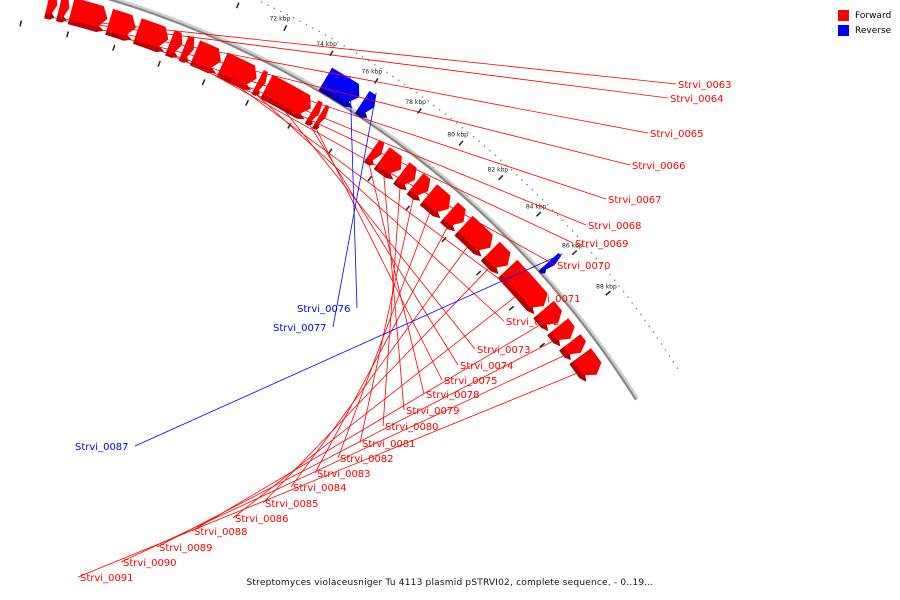 The height and width of the screenshot is (600, 900). I want to click on gene-label: Strvi_0081, so click(389, 444).